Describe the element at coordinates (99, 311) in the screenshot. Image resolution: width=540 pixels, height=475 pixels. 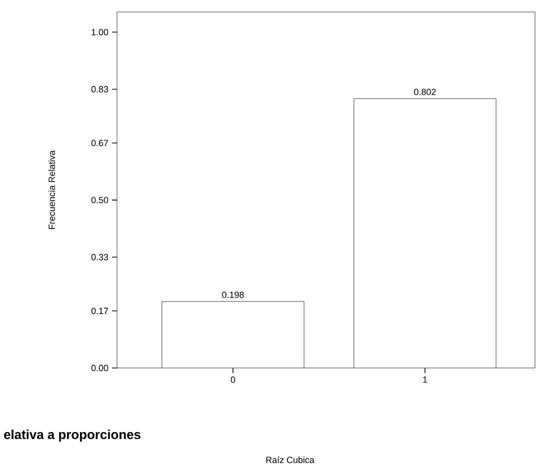
I see `y-tick-label: 0.17` at that location.